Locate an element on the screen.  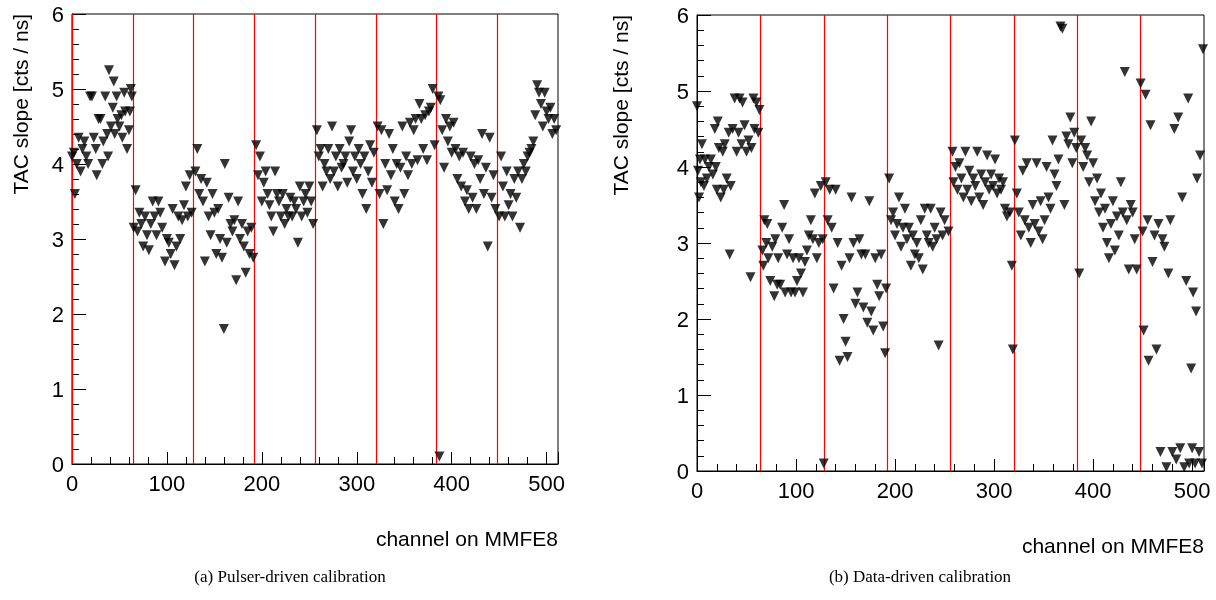
text: (a) Pulser-driven calibration is located at coordinates (290, 576).